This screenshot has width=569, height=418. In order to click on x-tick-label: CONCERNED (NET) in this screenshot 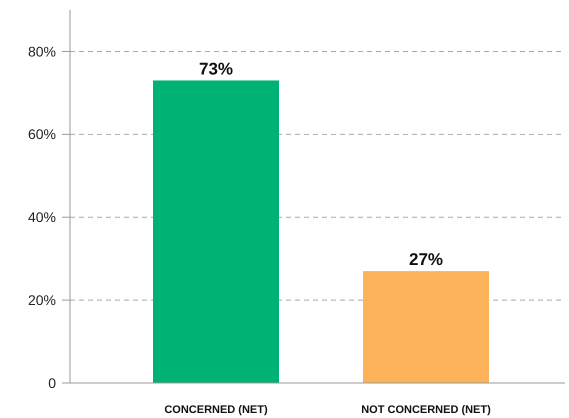, I will do `click(216, 410)`.